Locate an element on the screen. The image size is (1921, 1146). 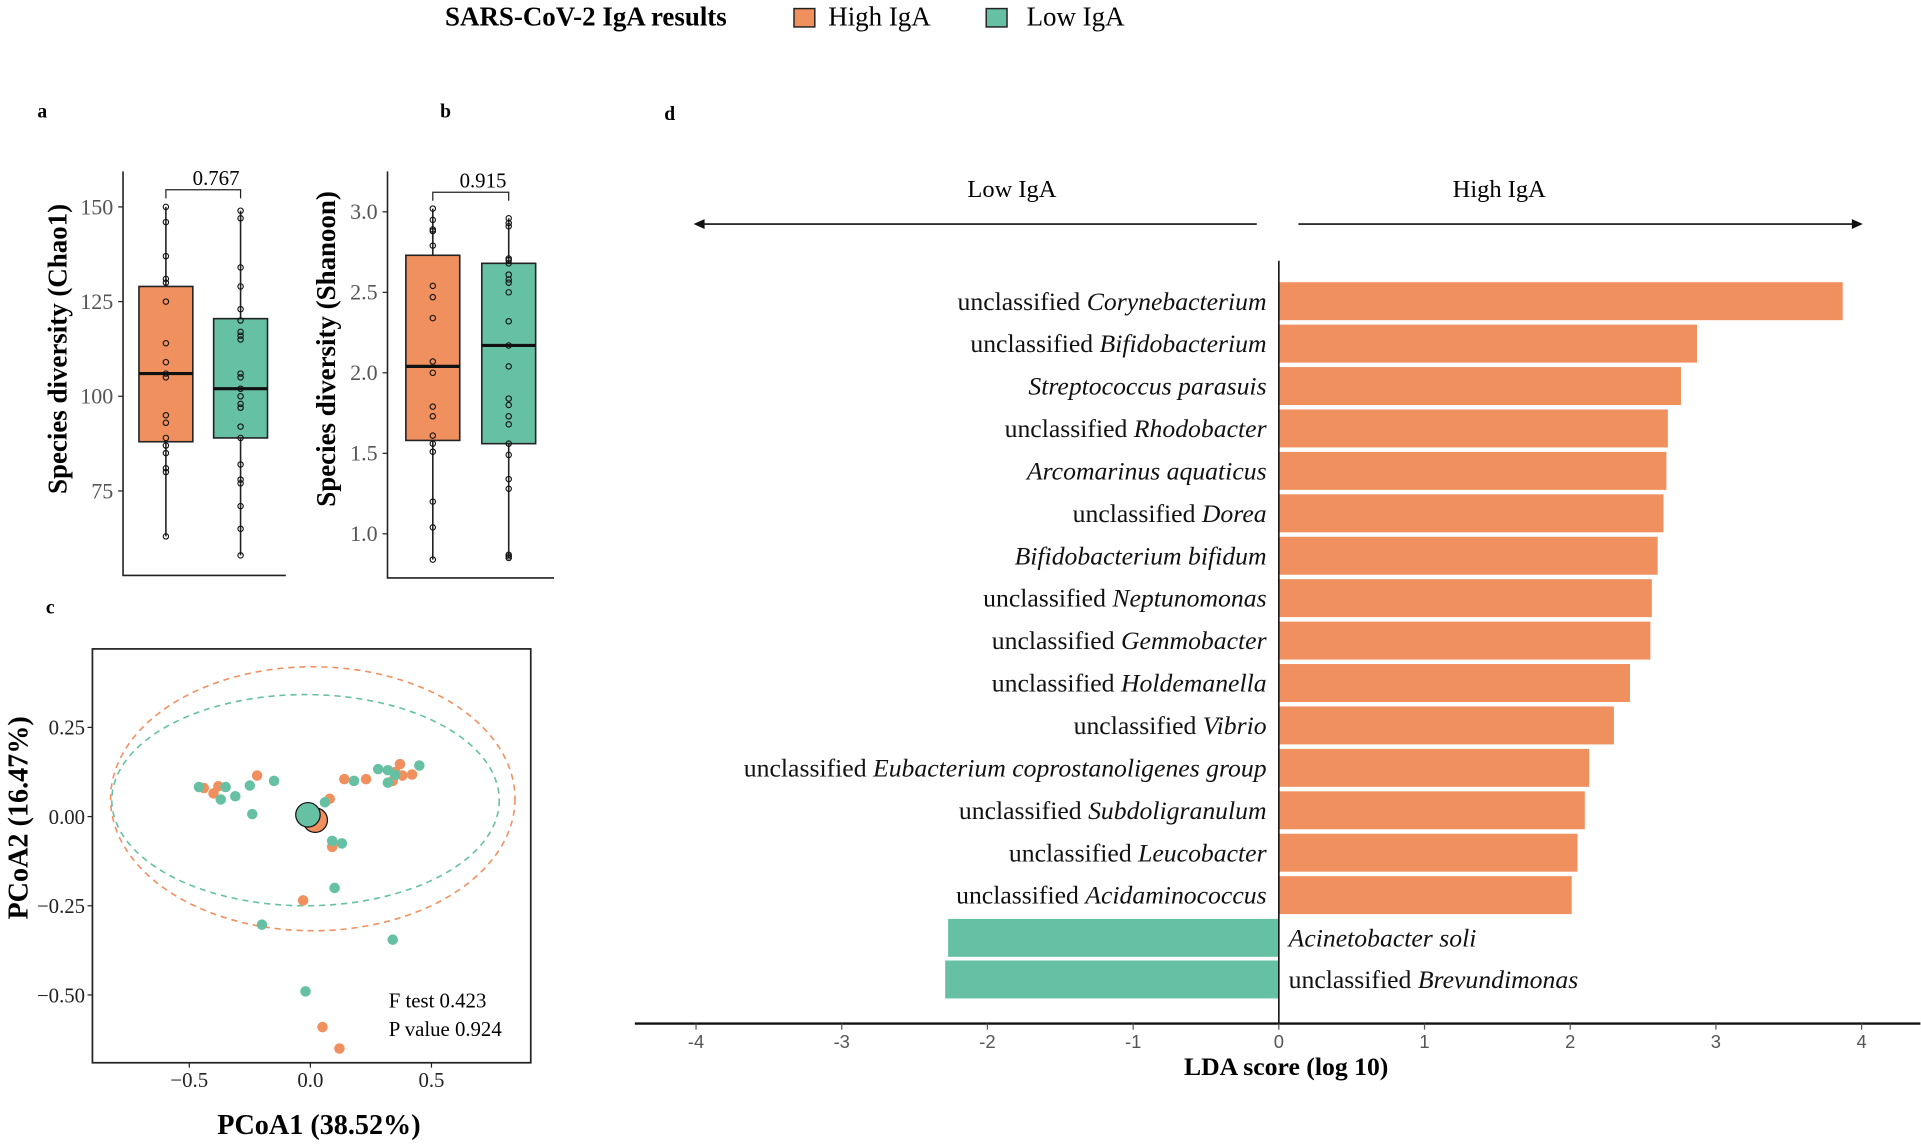
panel-c-xlabel: PCoA1 (38.52%) is located at coordinates (318, 1125).